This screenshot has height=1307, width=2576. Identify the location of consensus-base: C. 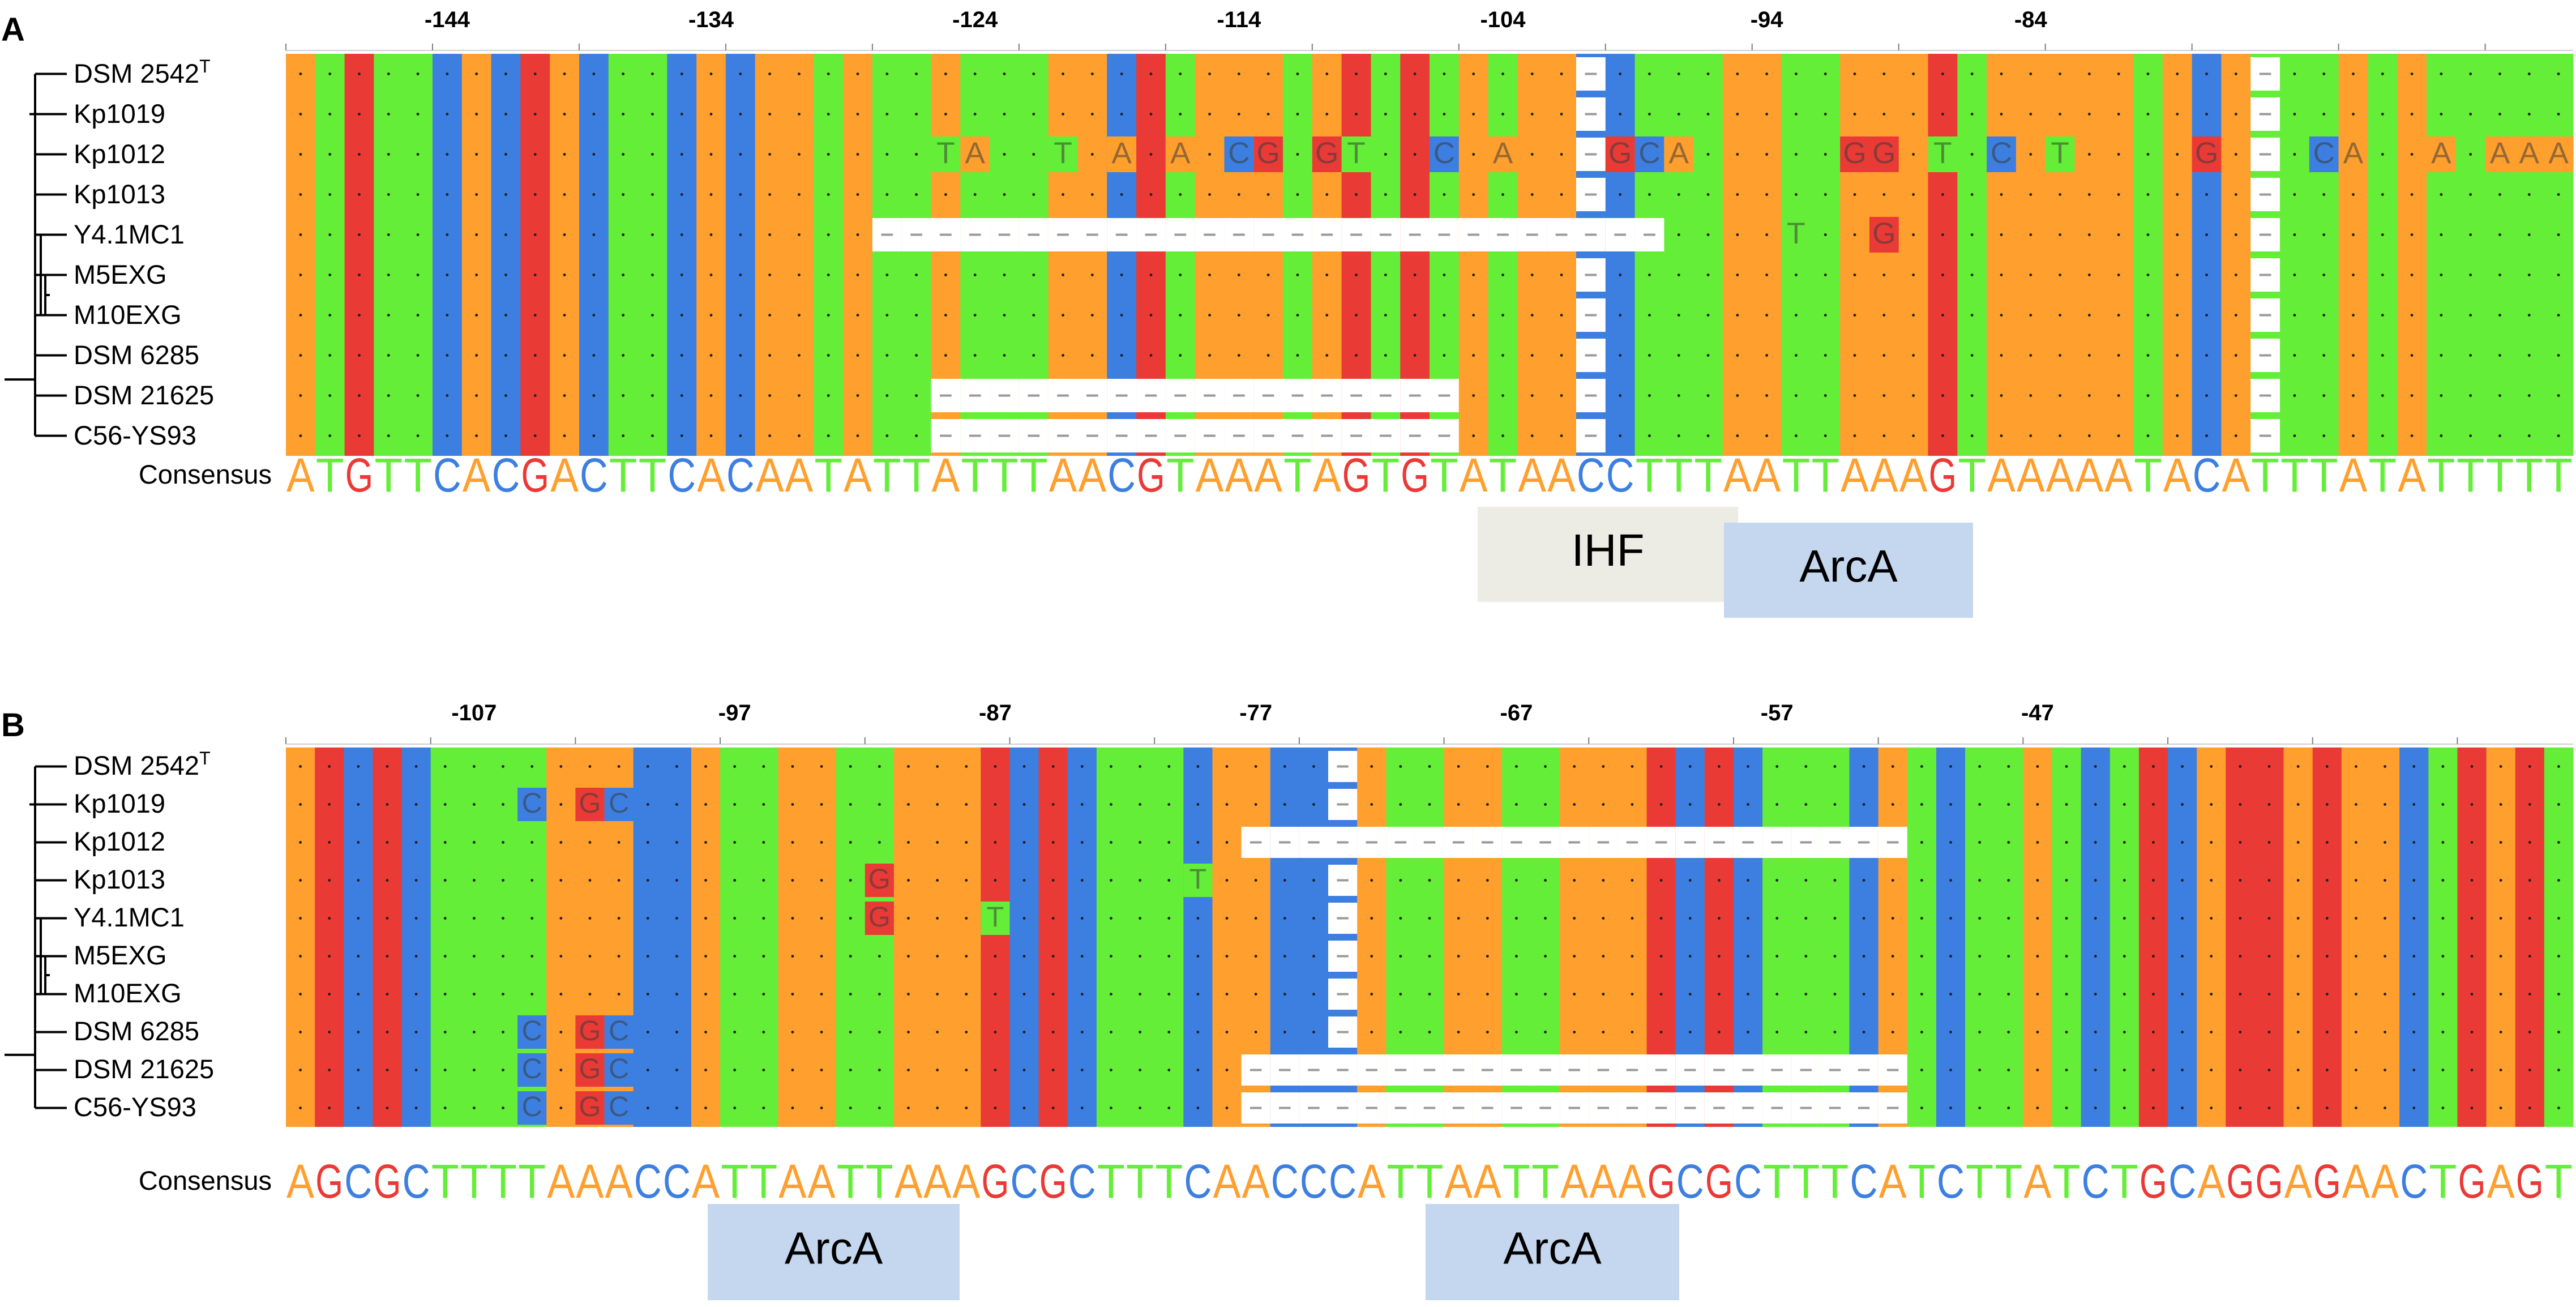
(2182, 1181).